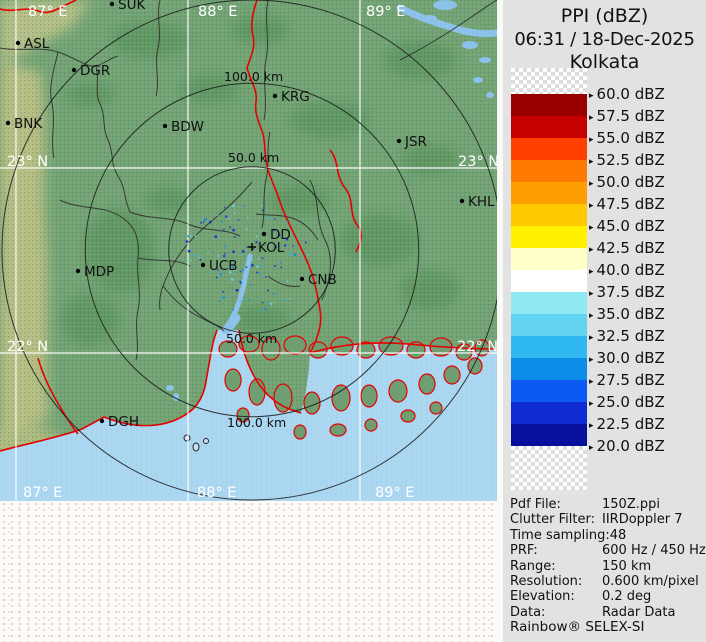  What do you see at coordinates (627, 248) in the screenshot?
I see `legend-threshold-label: ▸ 42.5 dBZ` at bounding box center [627, 248].